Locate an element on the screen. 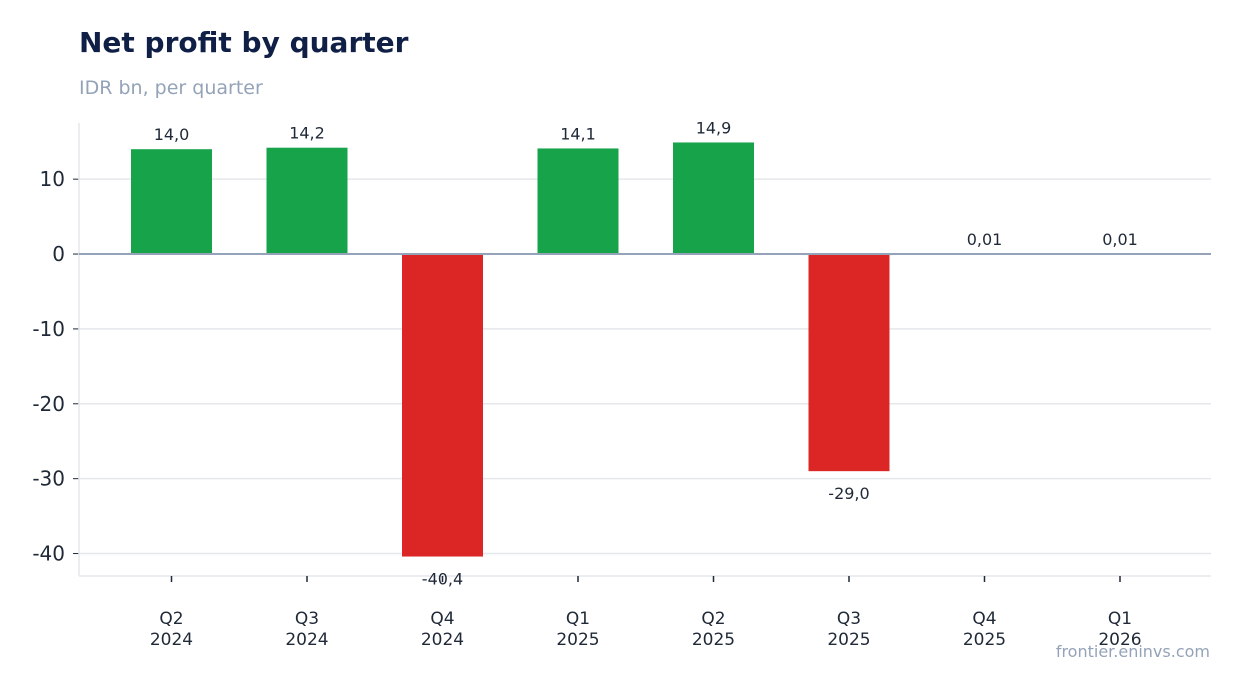 Image resolution: width=1241 pixels, height=693 pixels. data-label: 14,2 is located at coordinates (307, 133).